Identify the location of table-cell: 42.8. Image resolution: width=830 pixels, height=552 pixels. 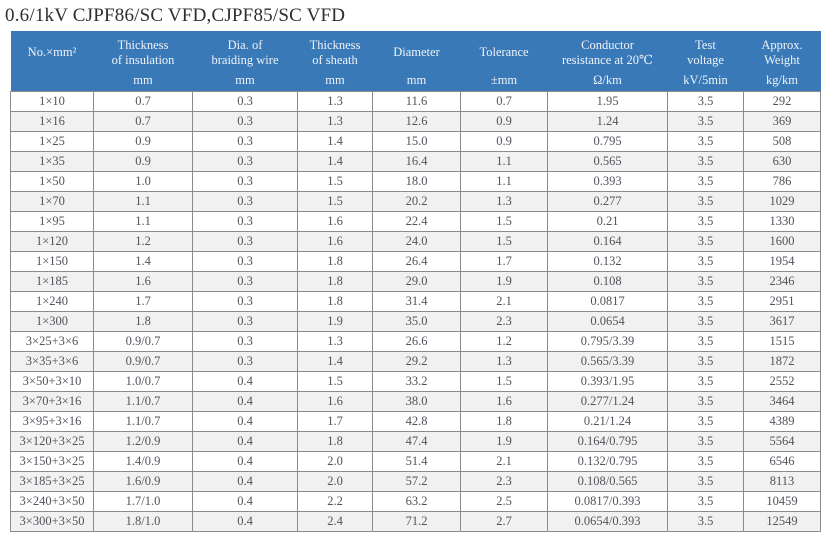
(416, 421).